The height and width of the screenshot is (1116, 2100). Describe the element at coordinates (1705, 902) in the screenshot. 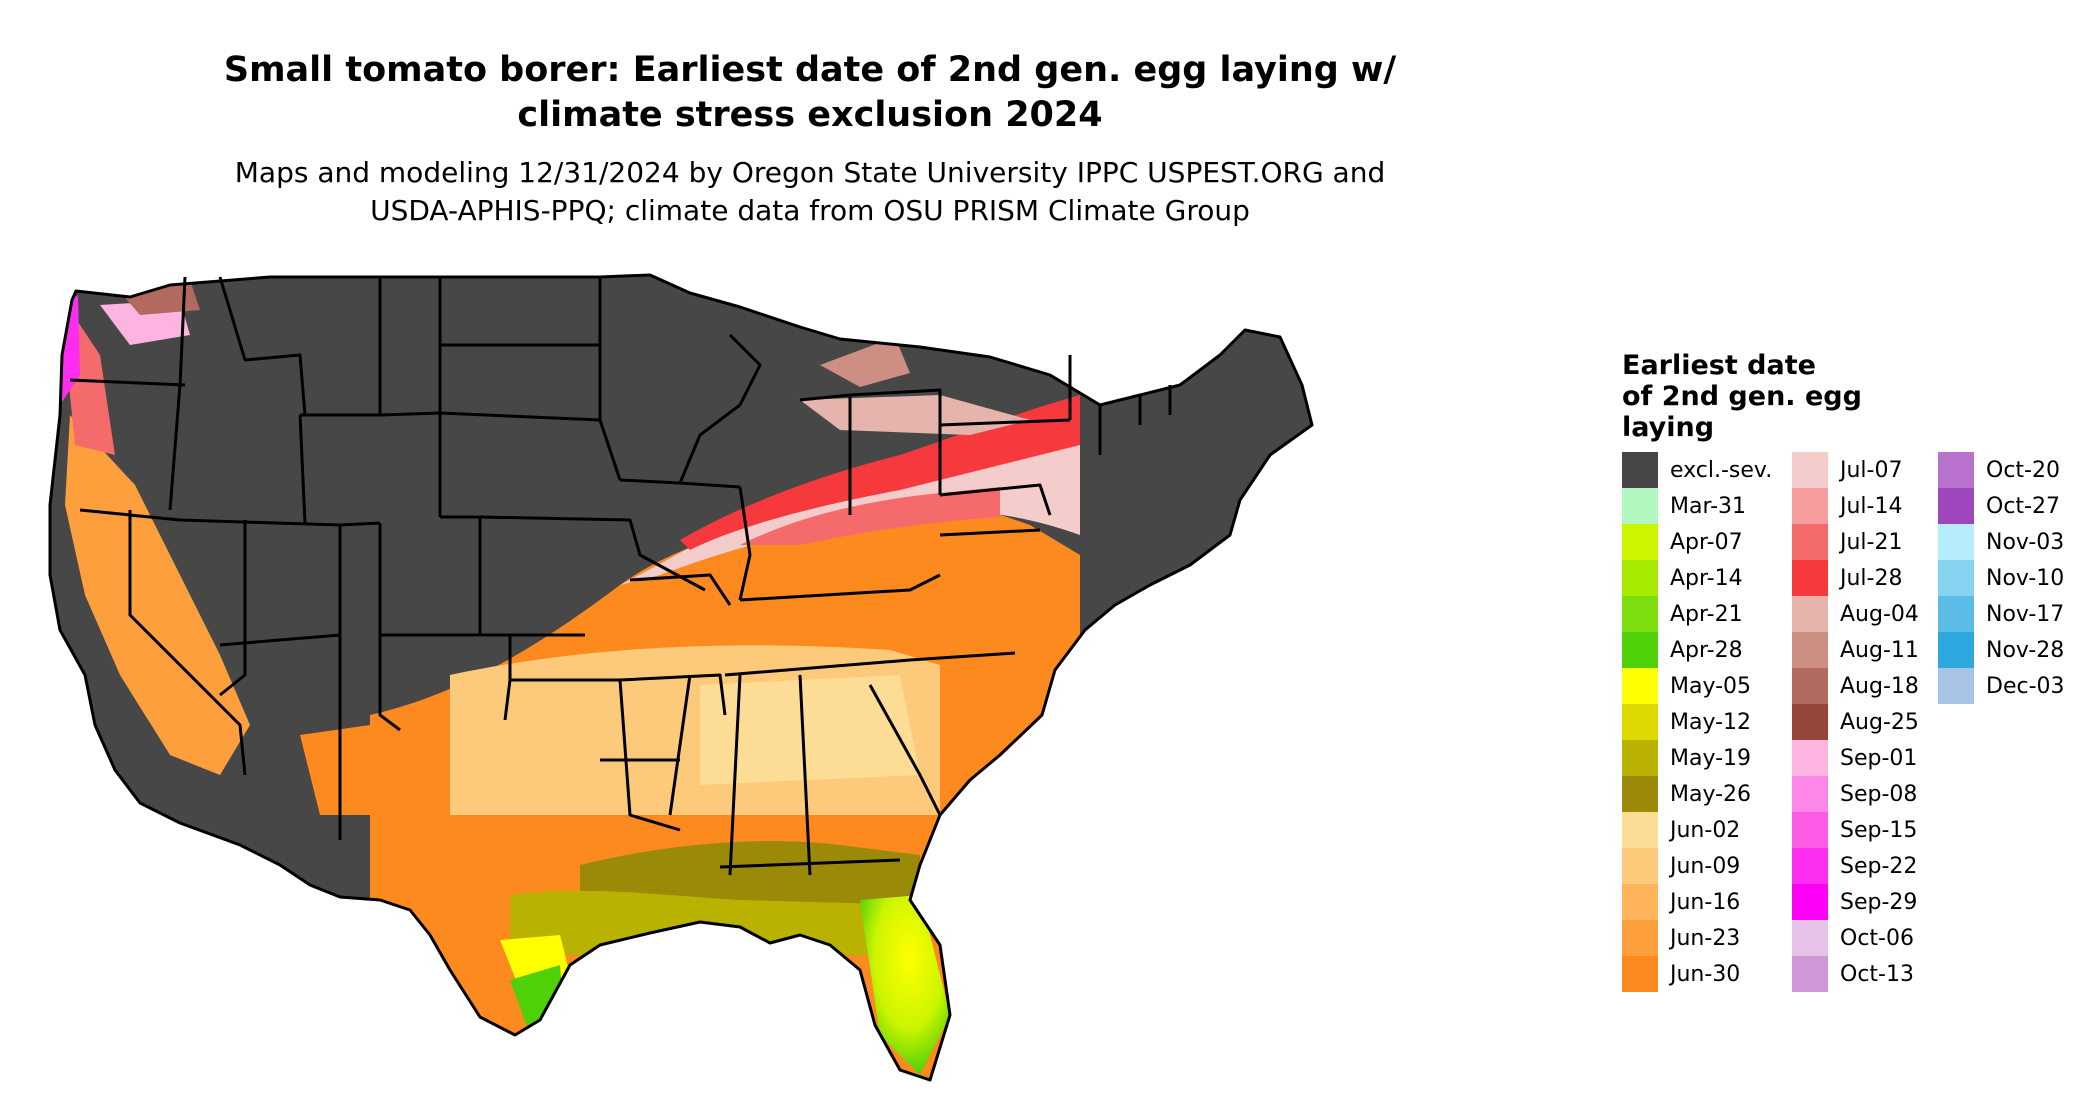

I see `legend-label: Jun-16` at that location.